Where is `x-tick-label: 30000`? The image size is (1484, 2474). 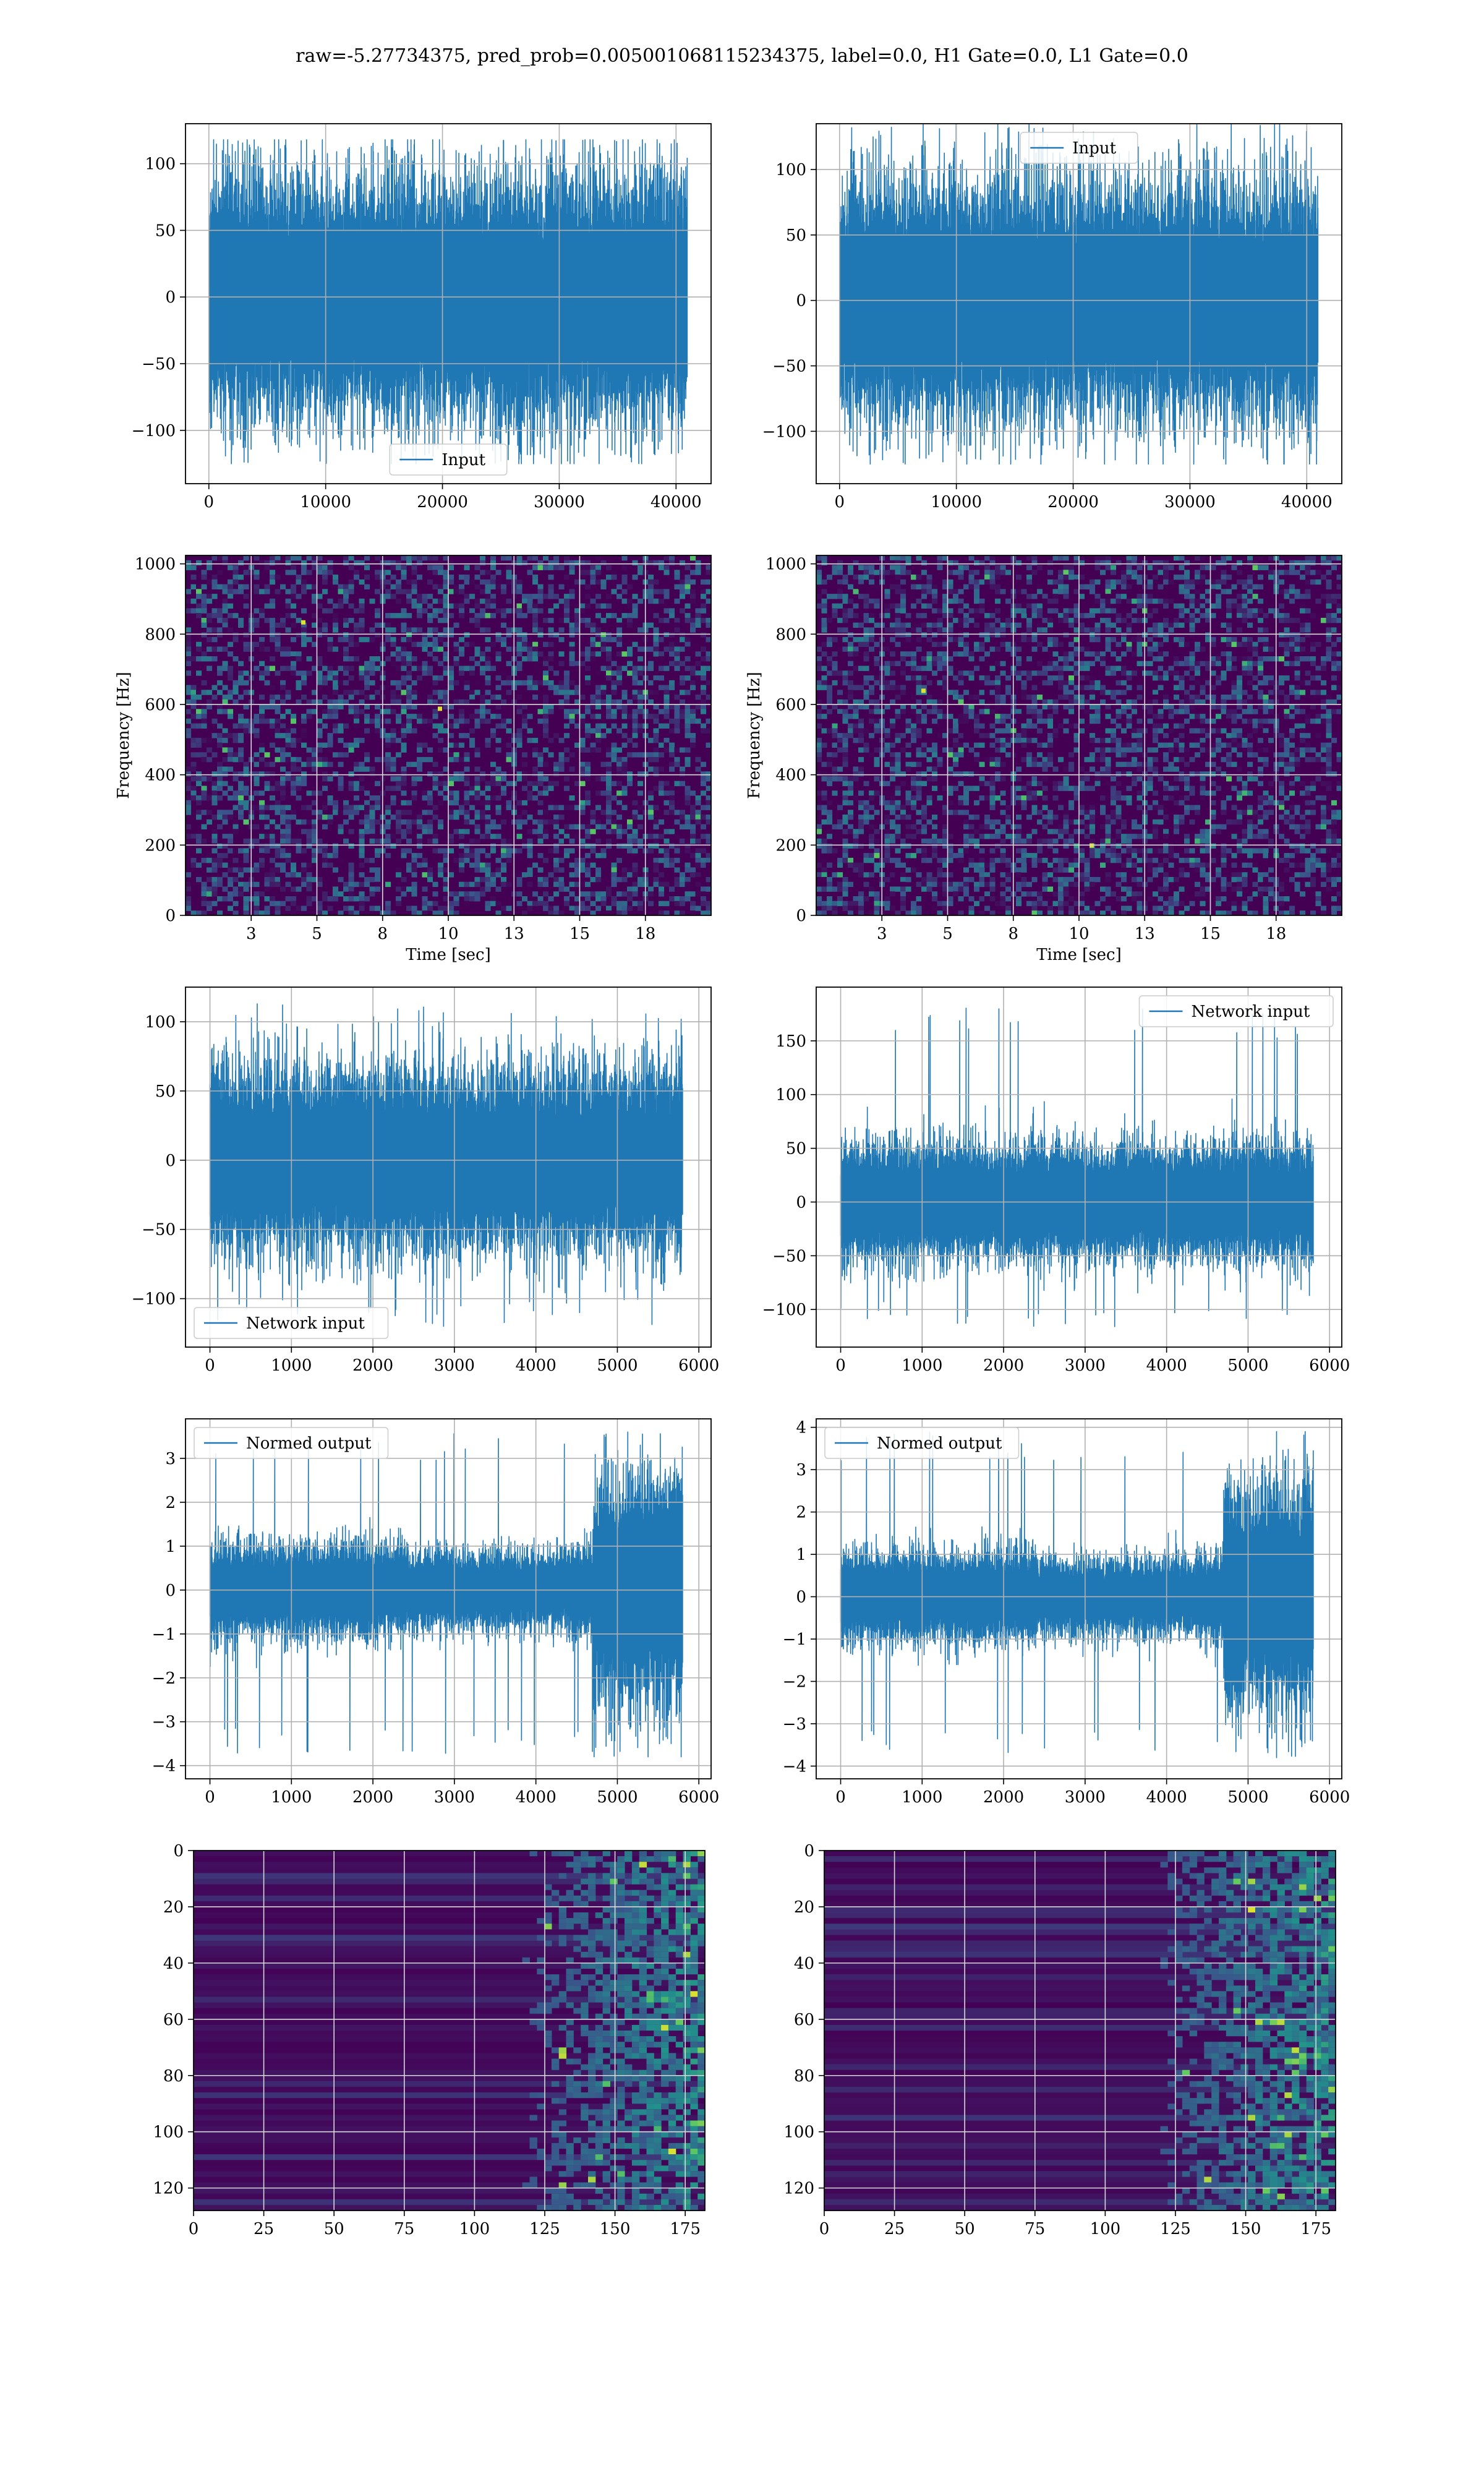
x-tick-label: 30000 is located at coordinates (559, 502).